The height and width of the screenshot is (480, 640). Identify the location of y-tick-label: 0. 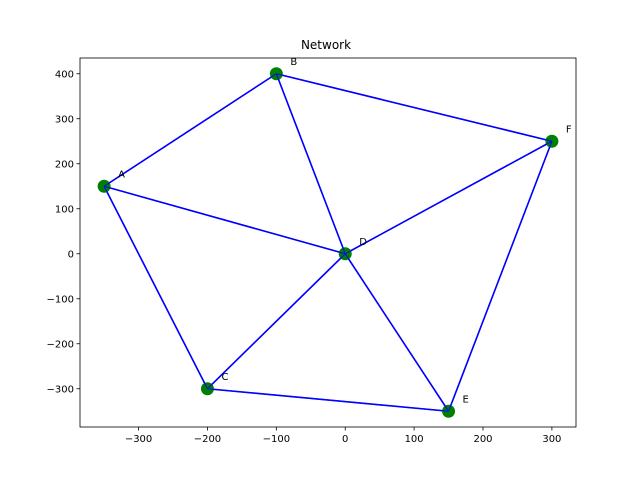
(71, 254).